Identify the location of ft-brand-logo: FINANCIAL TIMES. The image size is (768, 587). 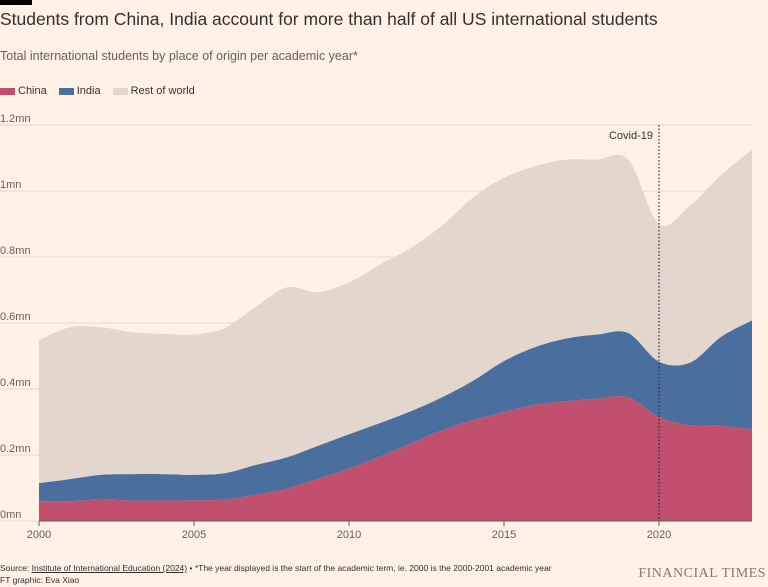
(702, 573).